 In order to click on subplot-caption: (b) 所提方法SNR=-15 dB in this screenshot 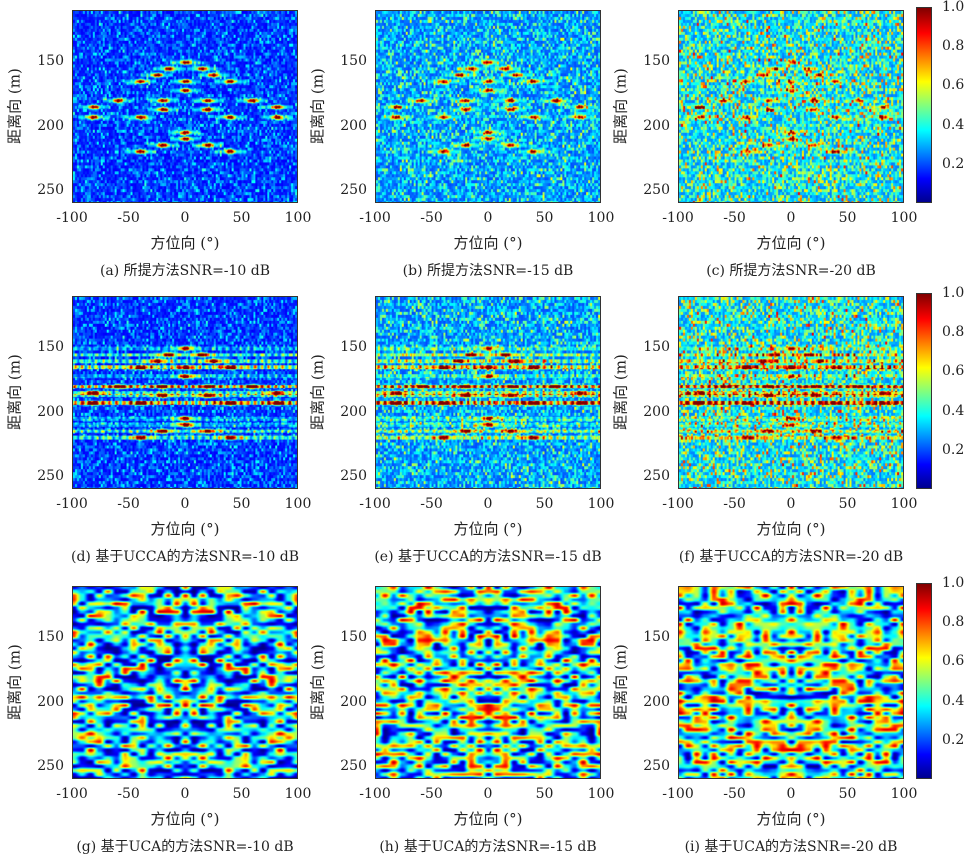, I will do `click(488, 271)`.